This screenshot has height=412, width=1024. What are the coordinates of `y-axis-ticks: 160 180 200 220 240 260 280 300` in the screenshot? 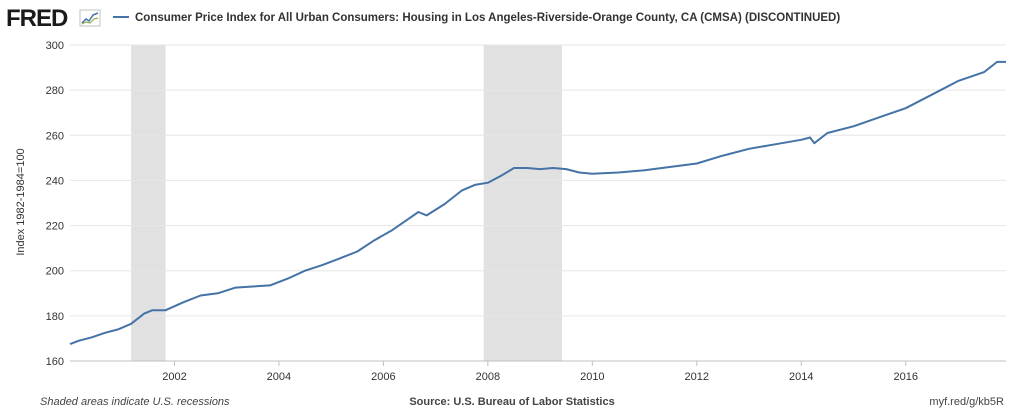 It's located at (55, 204).